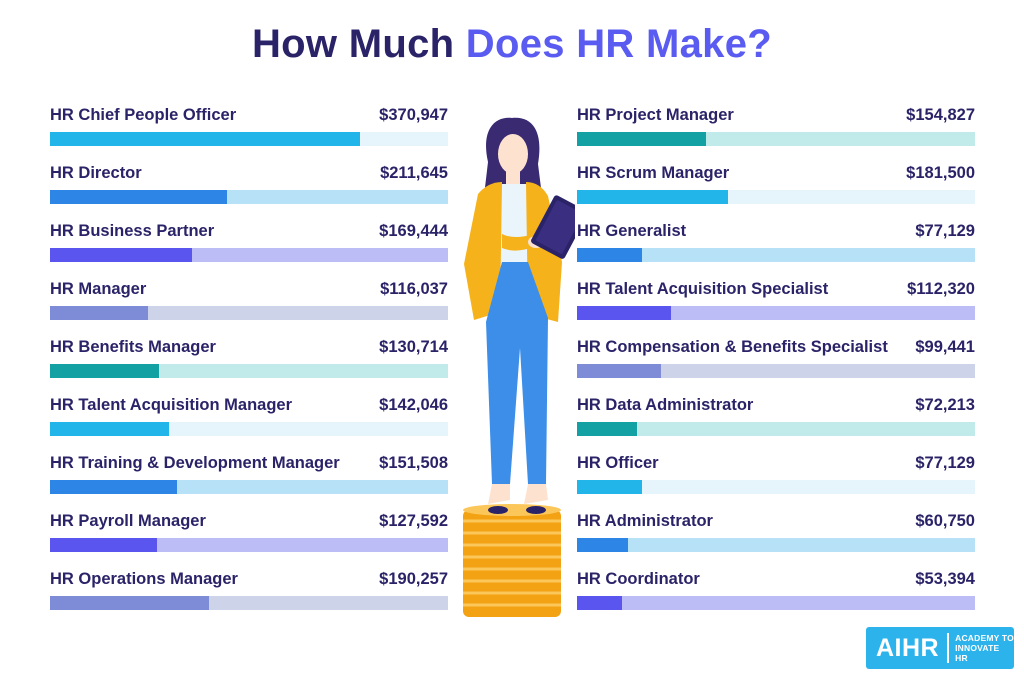  Describe the element at coordinates (941, 289) in the screenshot. I see `salary-amount: $112,320` at that location.